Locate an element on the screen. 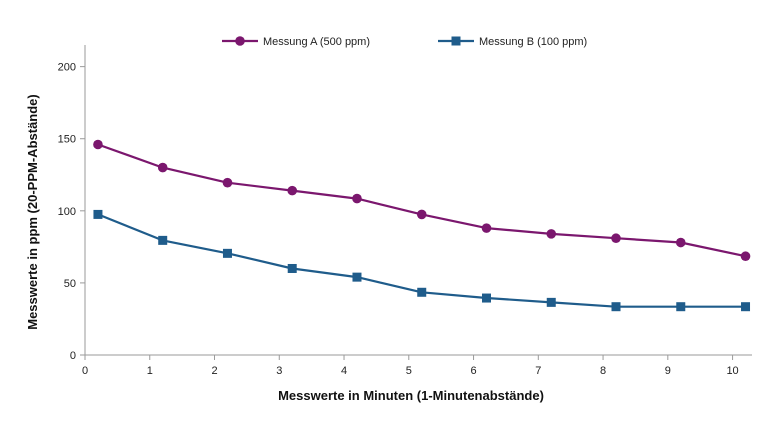 The width and height of the screenshot is (760, 440). legend-item-2: Messung B (100 ppm) is located at coordinates (512, 42).